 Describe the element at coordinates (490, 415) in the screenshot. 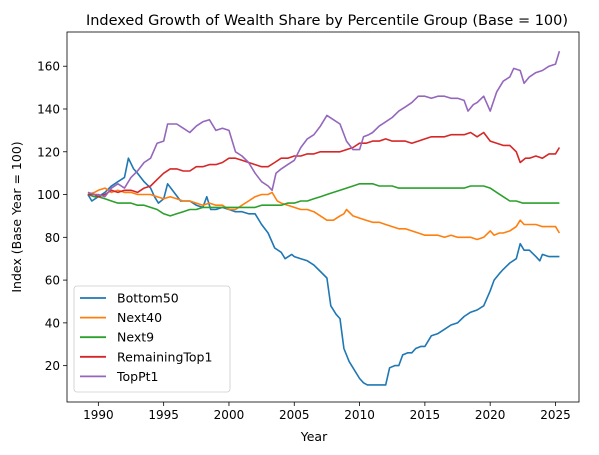

I see `x-tick-label: 2020` at that location.